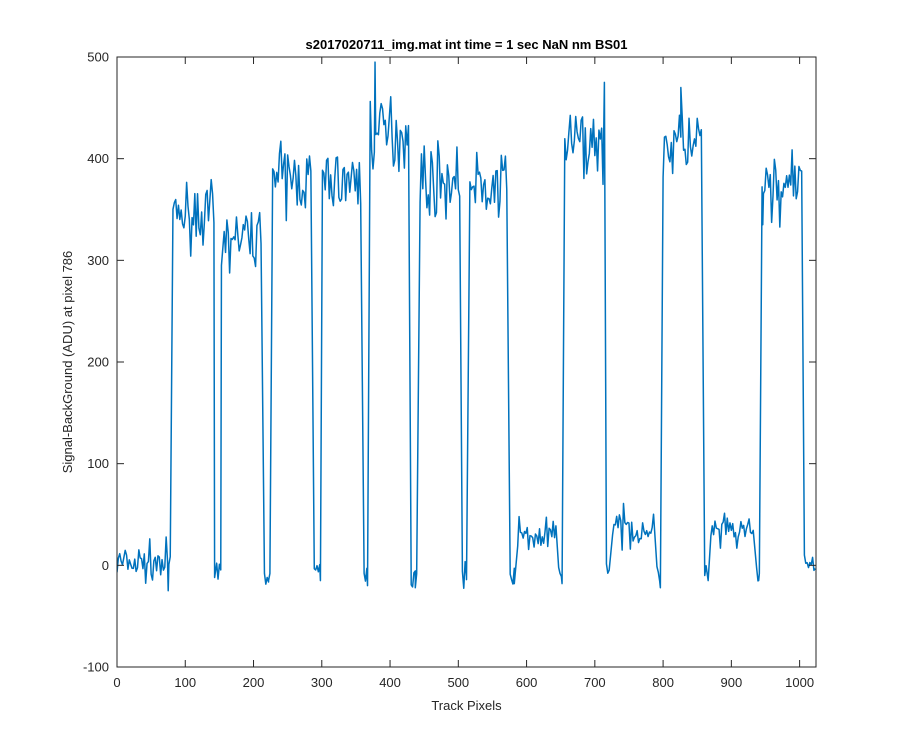 The height and width of the screenshot is (750, 900). I want to click on y-tick-label: 100, so click(98, 463).